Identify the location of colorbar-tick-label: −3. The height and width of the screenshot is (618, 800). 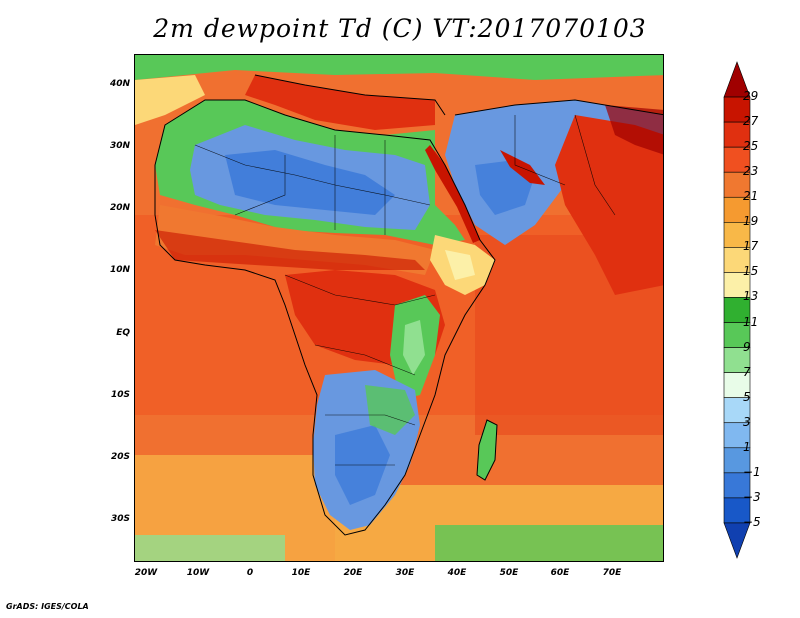
(752, 496).